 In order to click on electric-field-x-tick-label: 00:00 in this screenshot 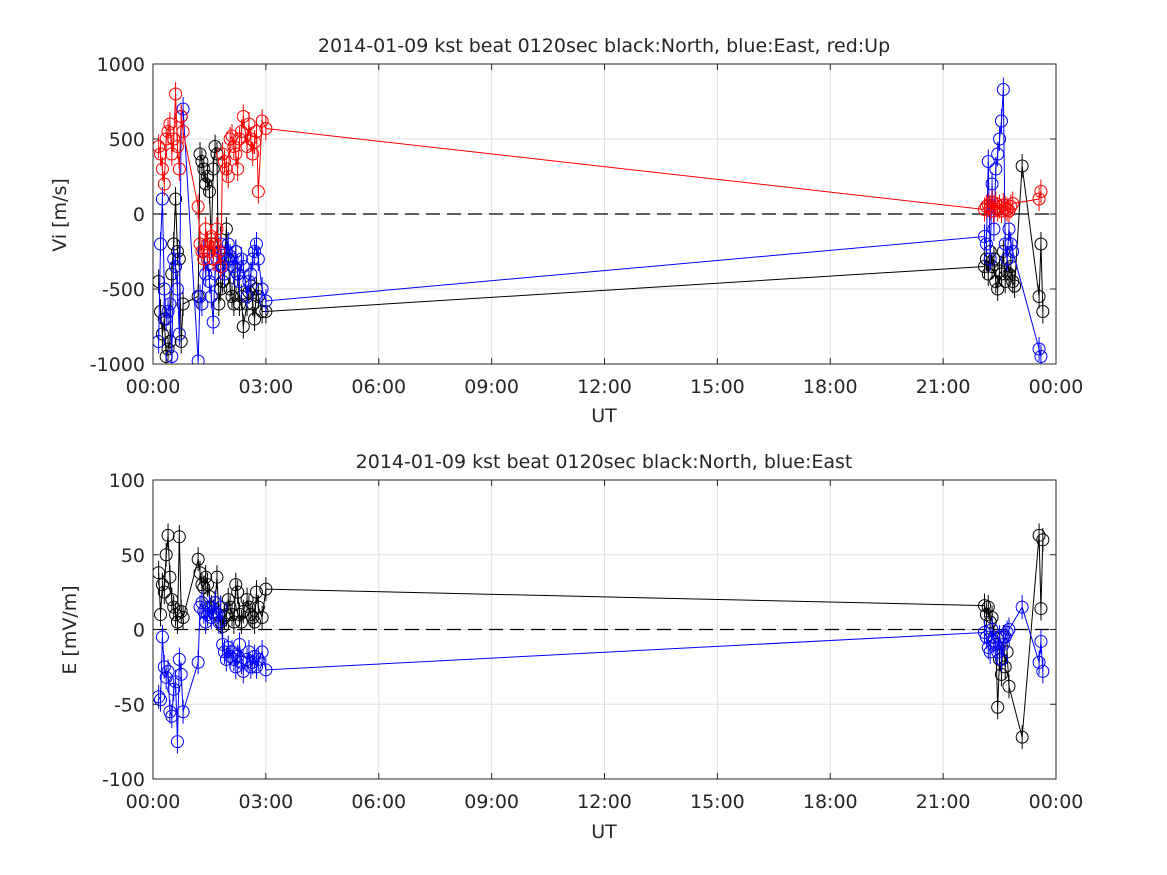, I will do `click(1056, 802)`.